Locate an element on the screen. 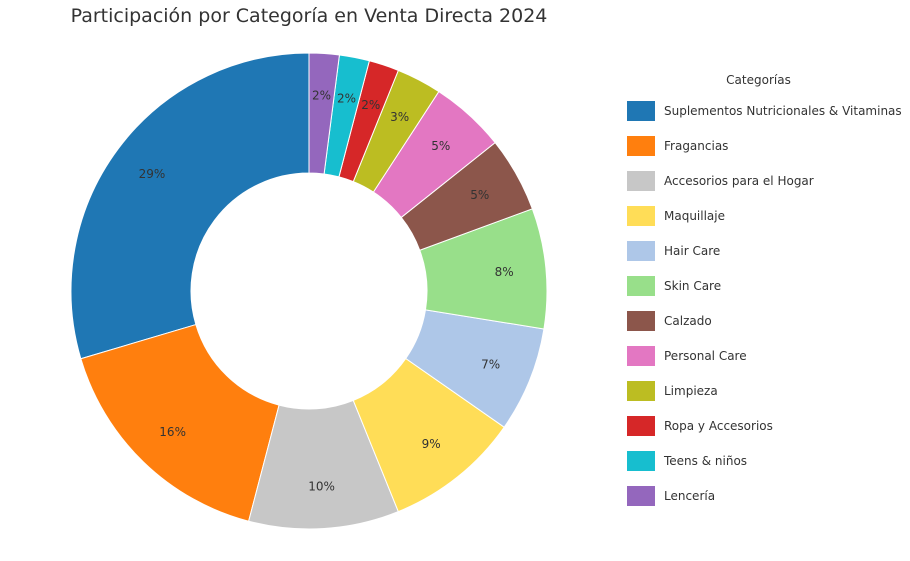  legend-label: Fragancias is located at coordinates (696, 146).